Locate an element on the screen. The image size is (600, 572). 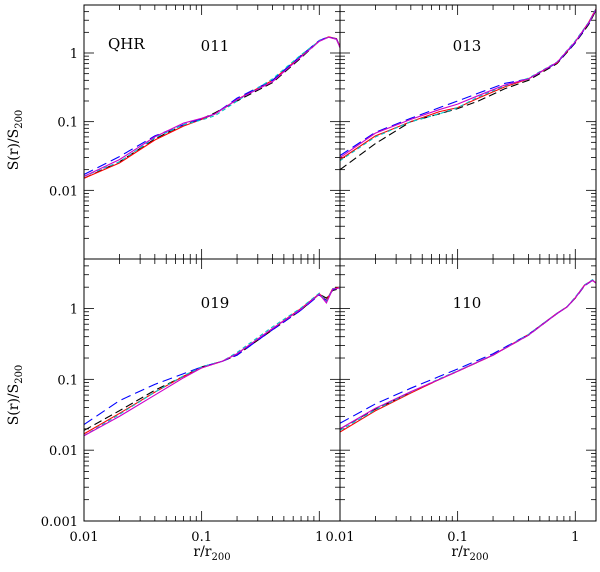
y-axis-label-top: S(r)/S200 is located at coordinates (15, 140).